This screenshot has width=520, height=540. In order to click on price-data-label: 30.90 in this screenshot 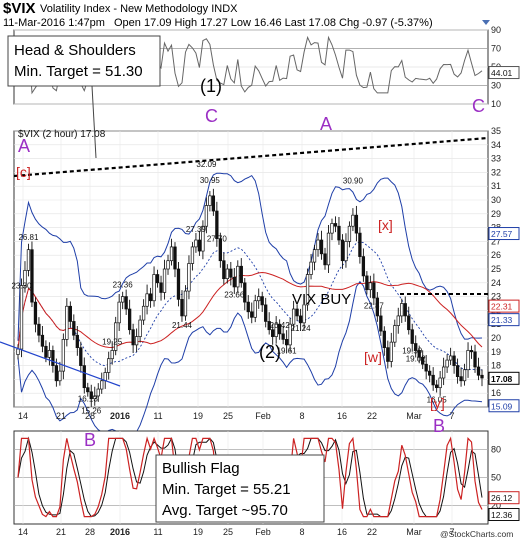, I will do `click(353, 181)`.